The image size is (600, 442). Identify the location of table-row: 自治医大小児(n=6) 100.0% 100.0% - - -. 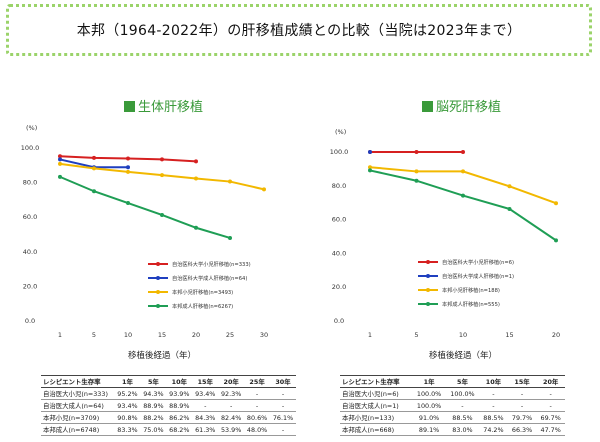
(452, 393).